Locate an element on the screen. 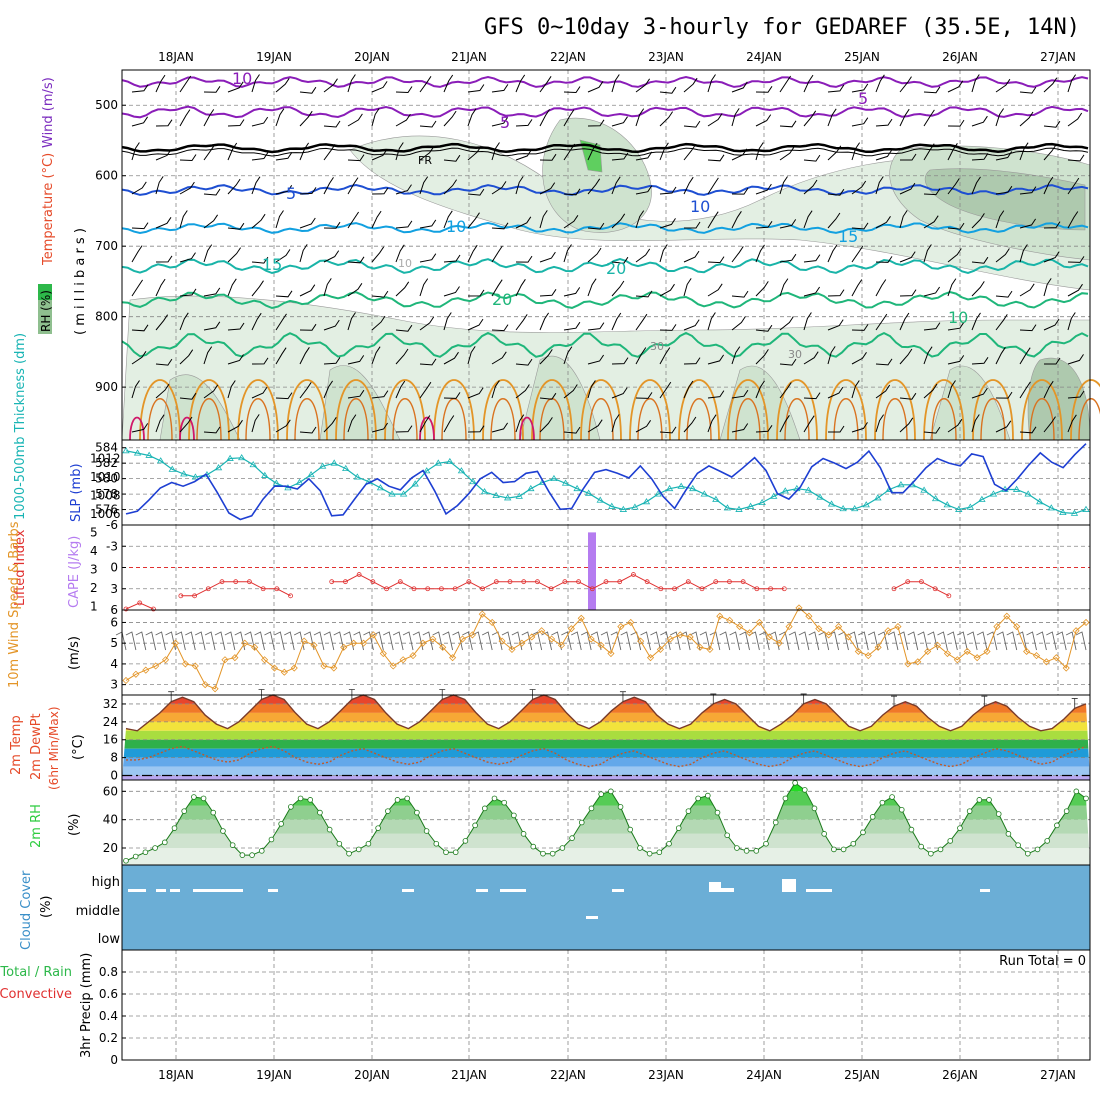  slp-tick-label: 1006 is located at coordinates (105, 514).